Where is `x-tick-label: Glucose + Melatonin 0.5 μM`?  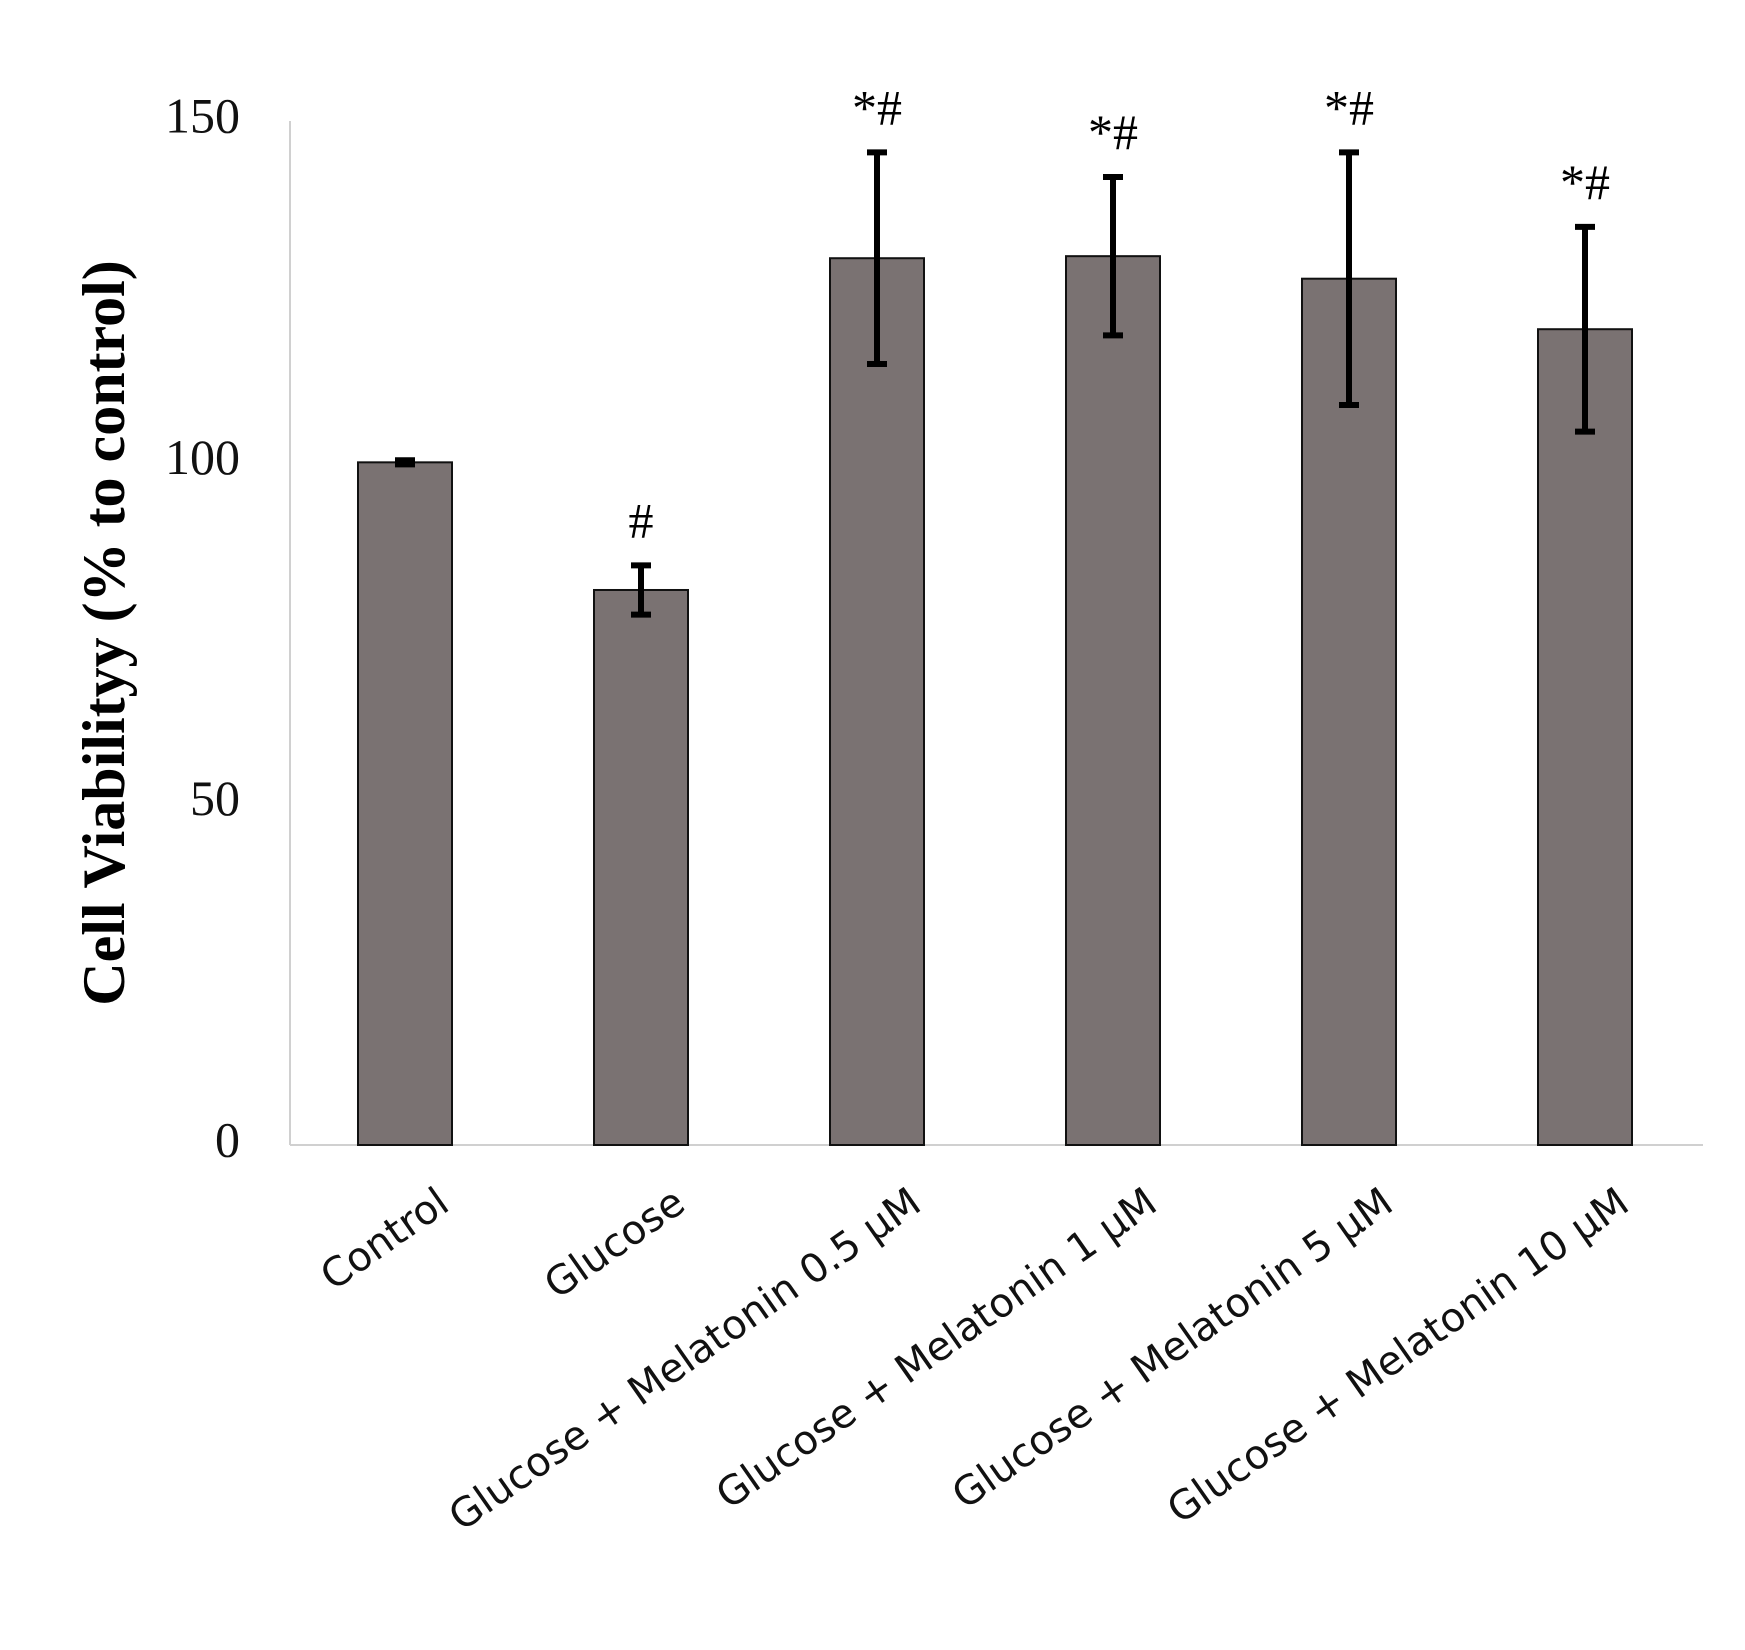
x-tick-label: Glucose + Melatonin 0.5 μM is located at coordinates (685, 1359).